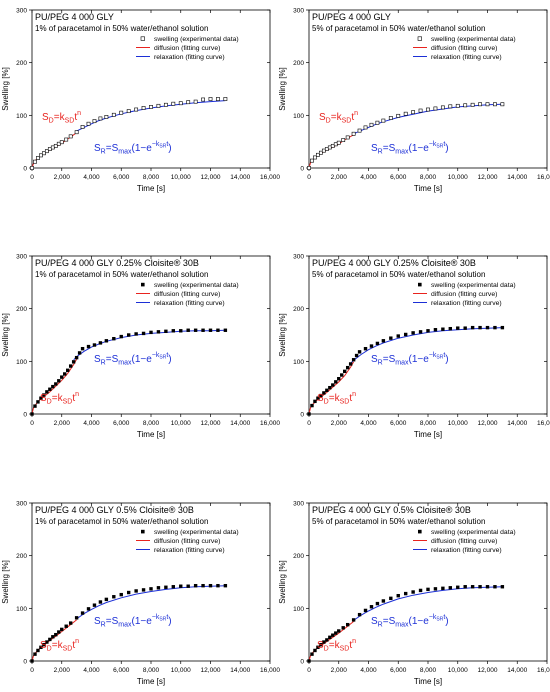  What do you see at coordinates (473, 285) in the screenshot?
I see `legend-label: swelling (experimental data)` at bounding box center [473, 285].